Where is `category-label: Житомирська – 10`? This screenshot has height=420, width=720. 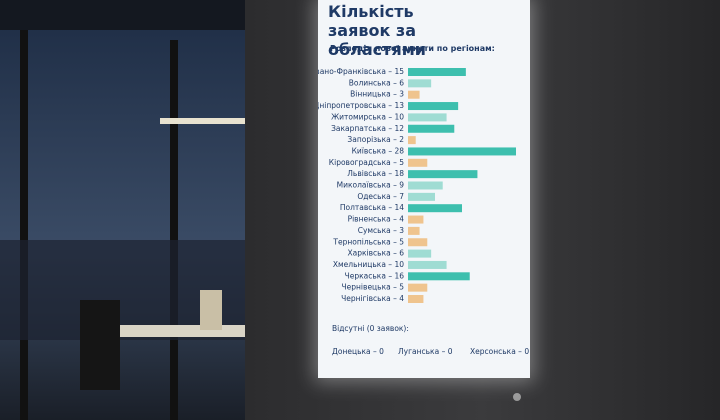 category-label: Житомирська – 10 is located at coordinates (367, 116).